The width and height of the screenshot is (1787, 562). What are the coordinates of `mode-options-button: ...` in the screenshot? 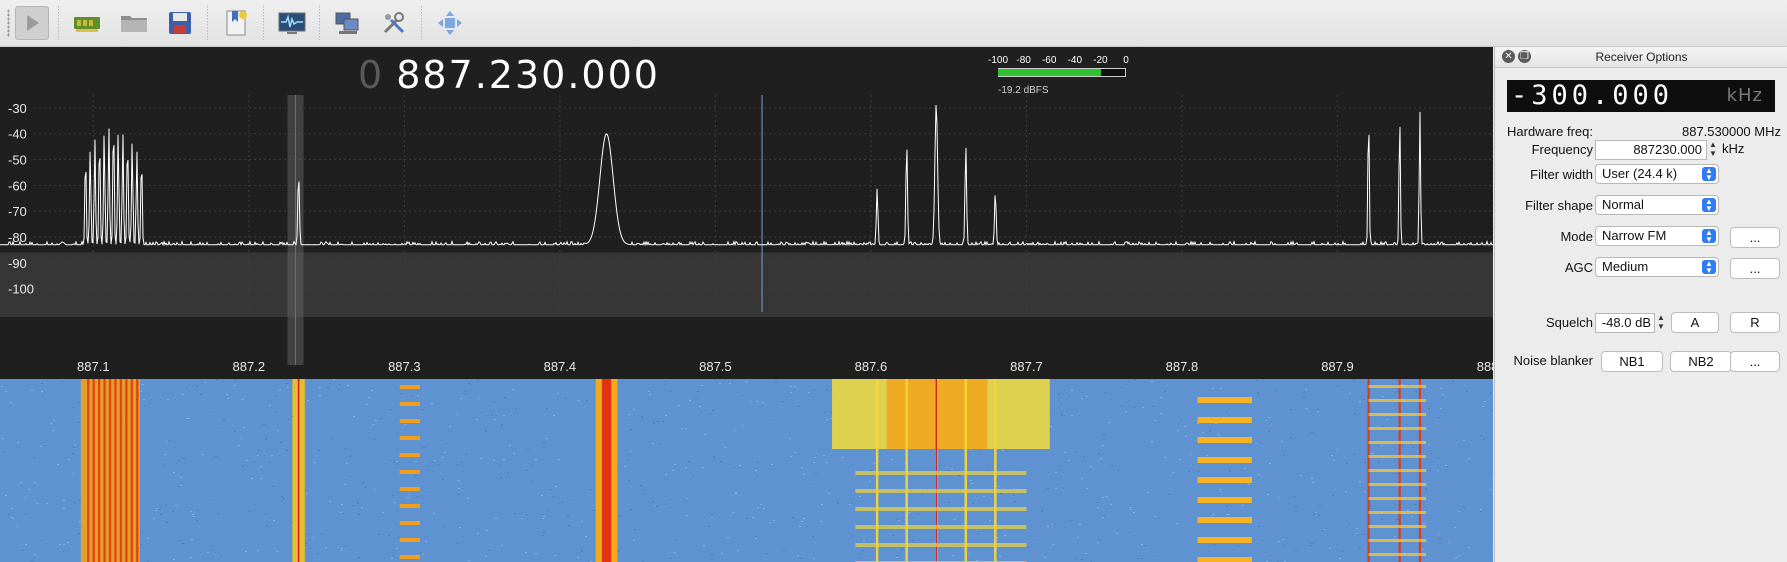 It's located at (1755, 237).